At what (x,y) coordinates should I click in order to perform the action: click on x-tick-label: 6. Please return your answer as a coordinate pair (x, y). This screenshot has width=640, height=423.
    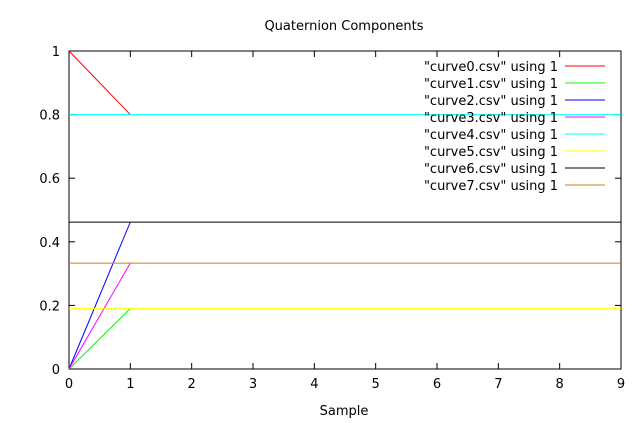
    Looking at the image, I should click on (437, 384).